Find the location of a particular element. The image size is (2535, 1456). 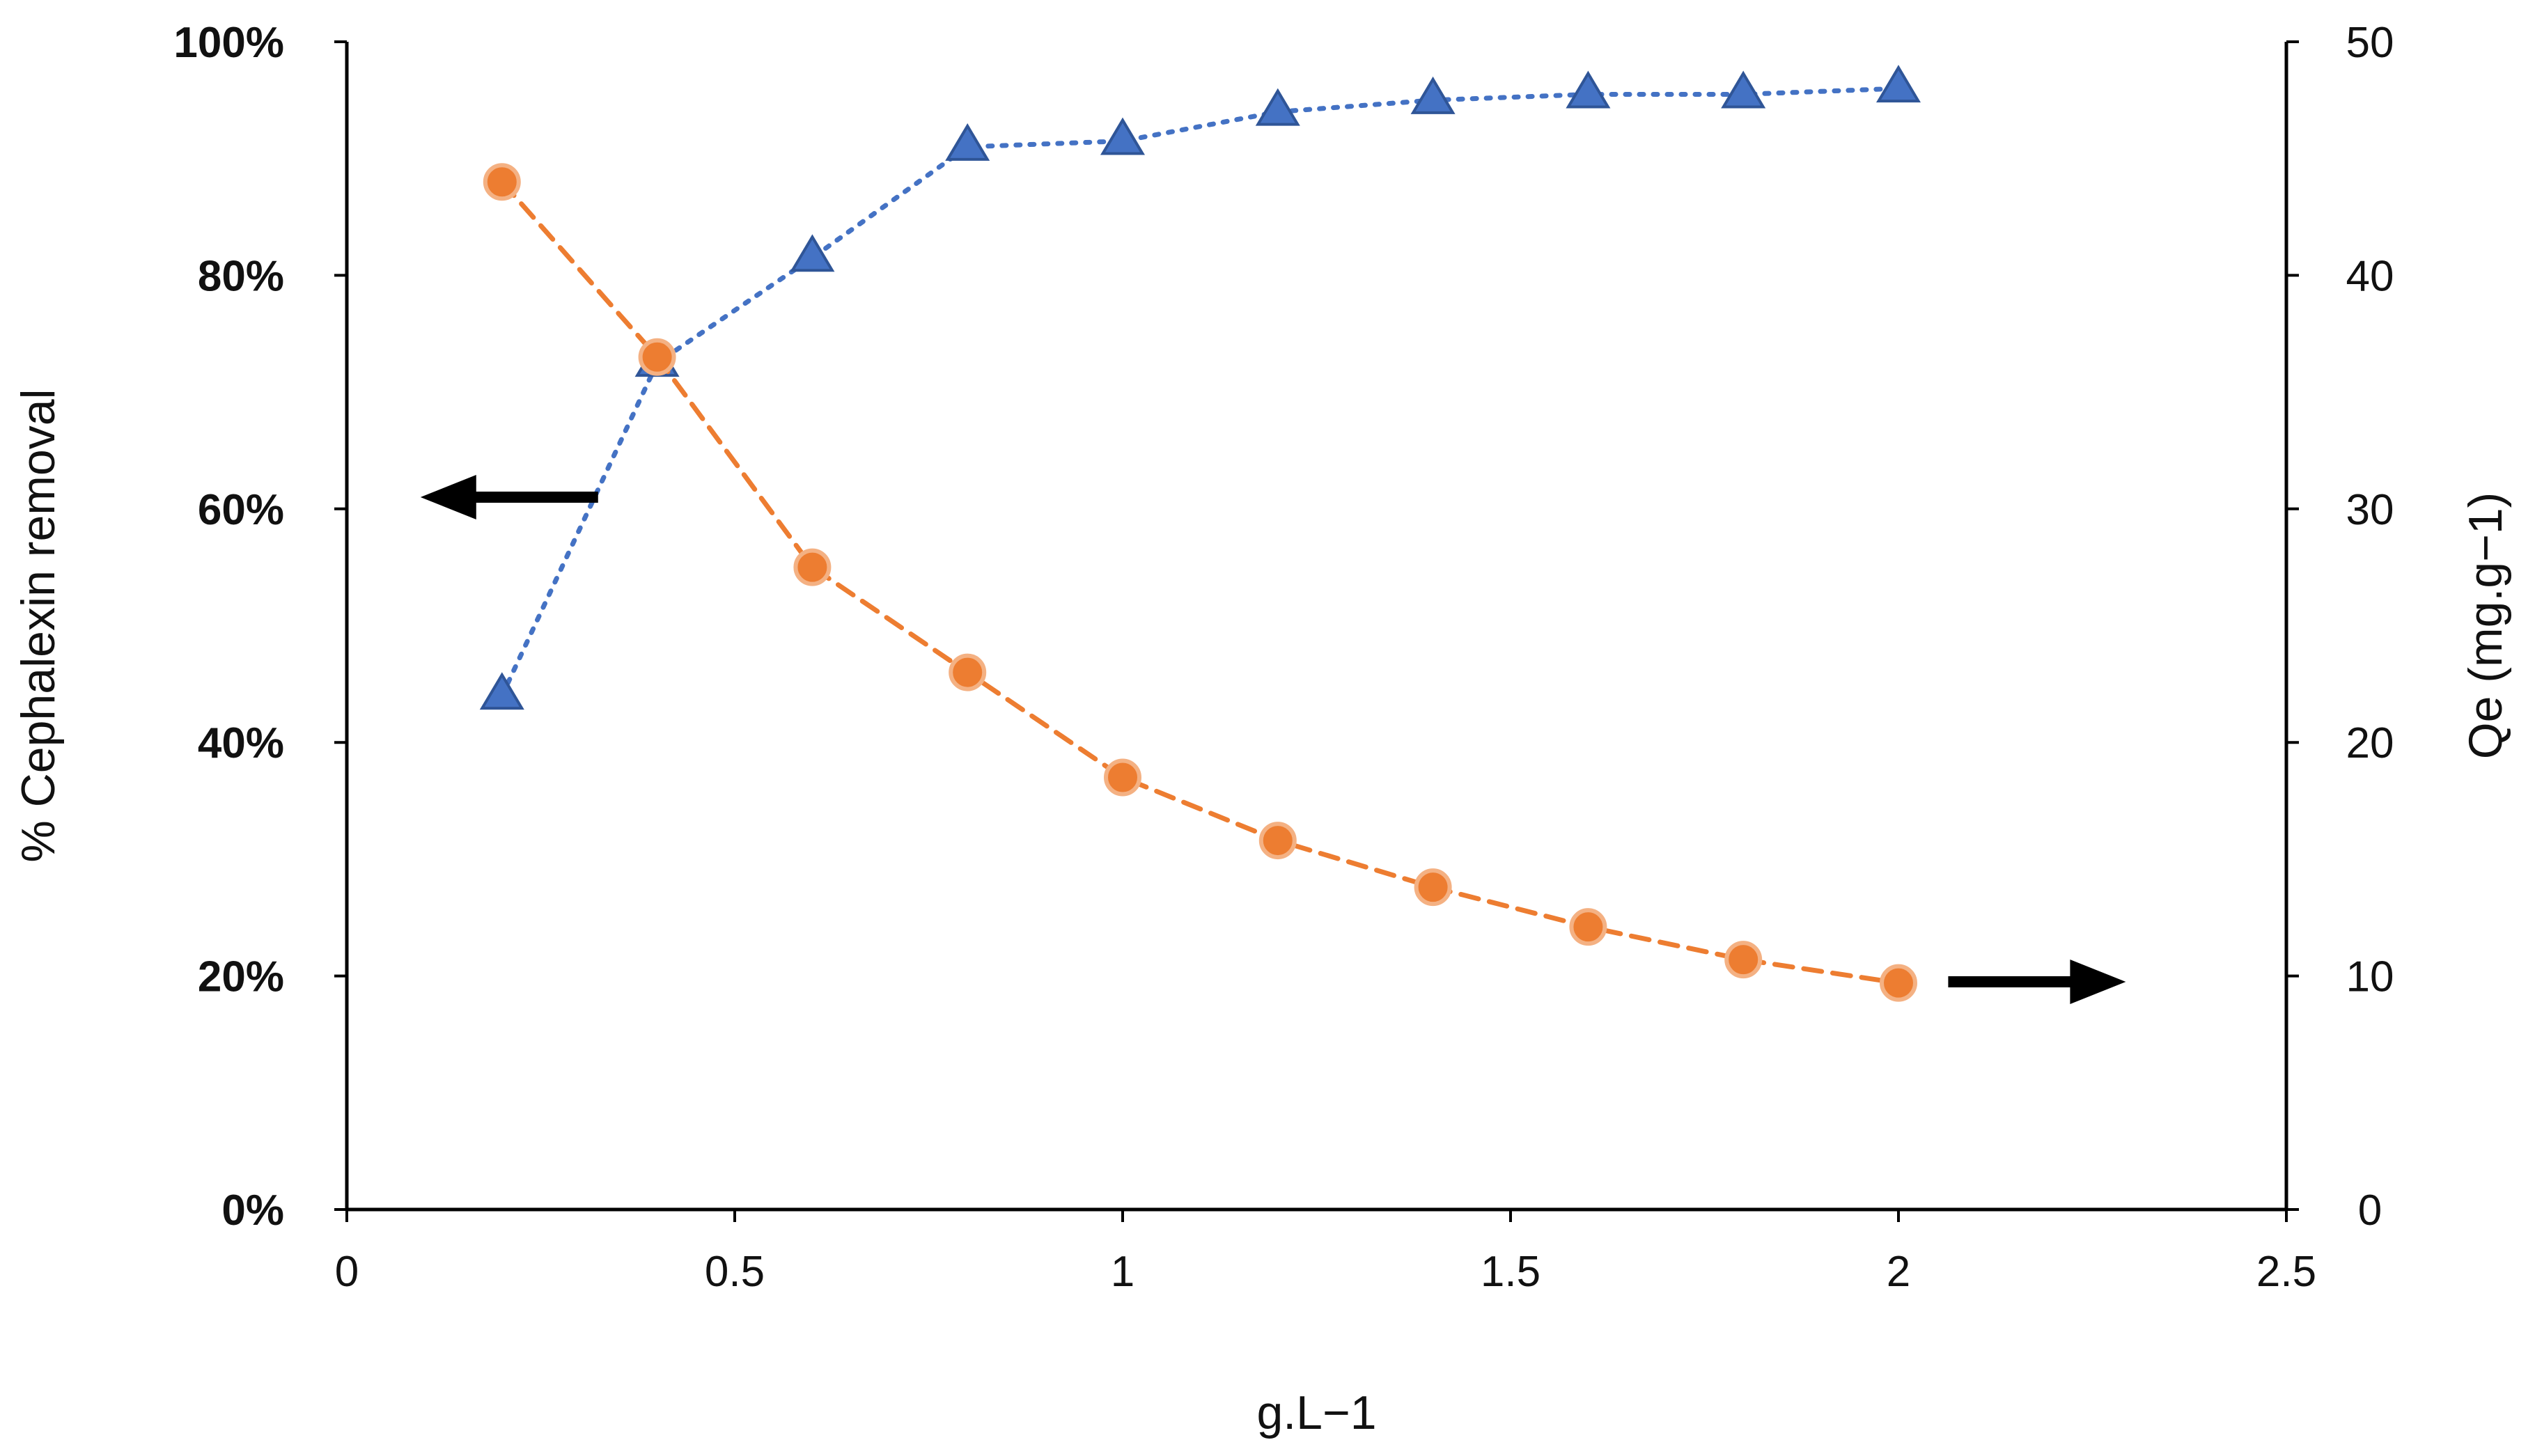

right-axis-arrow-head is located at coordinates (2098, 981).